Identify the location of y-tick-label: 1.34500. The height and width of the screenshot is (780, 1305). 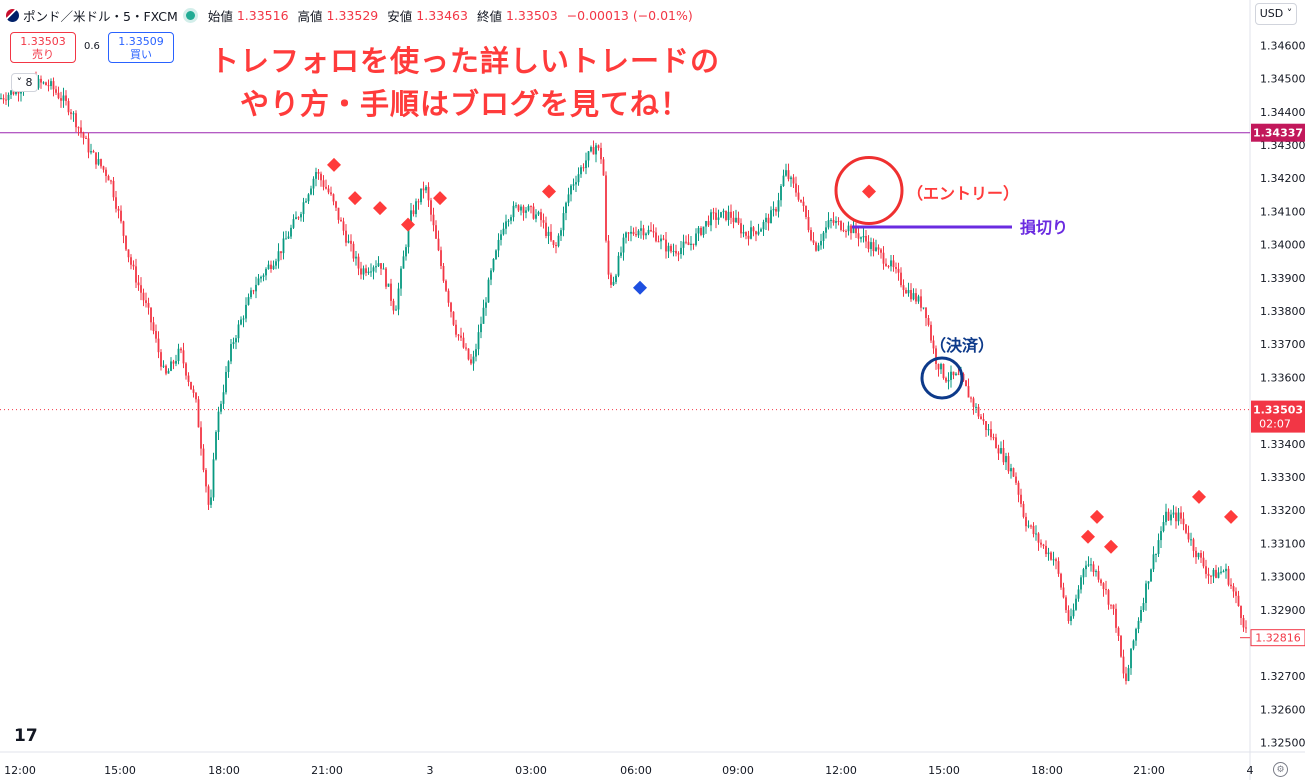
(1282, 79).